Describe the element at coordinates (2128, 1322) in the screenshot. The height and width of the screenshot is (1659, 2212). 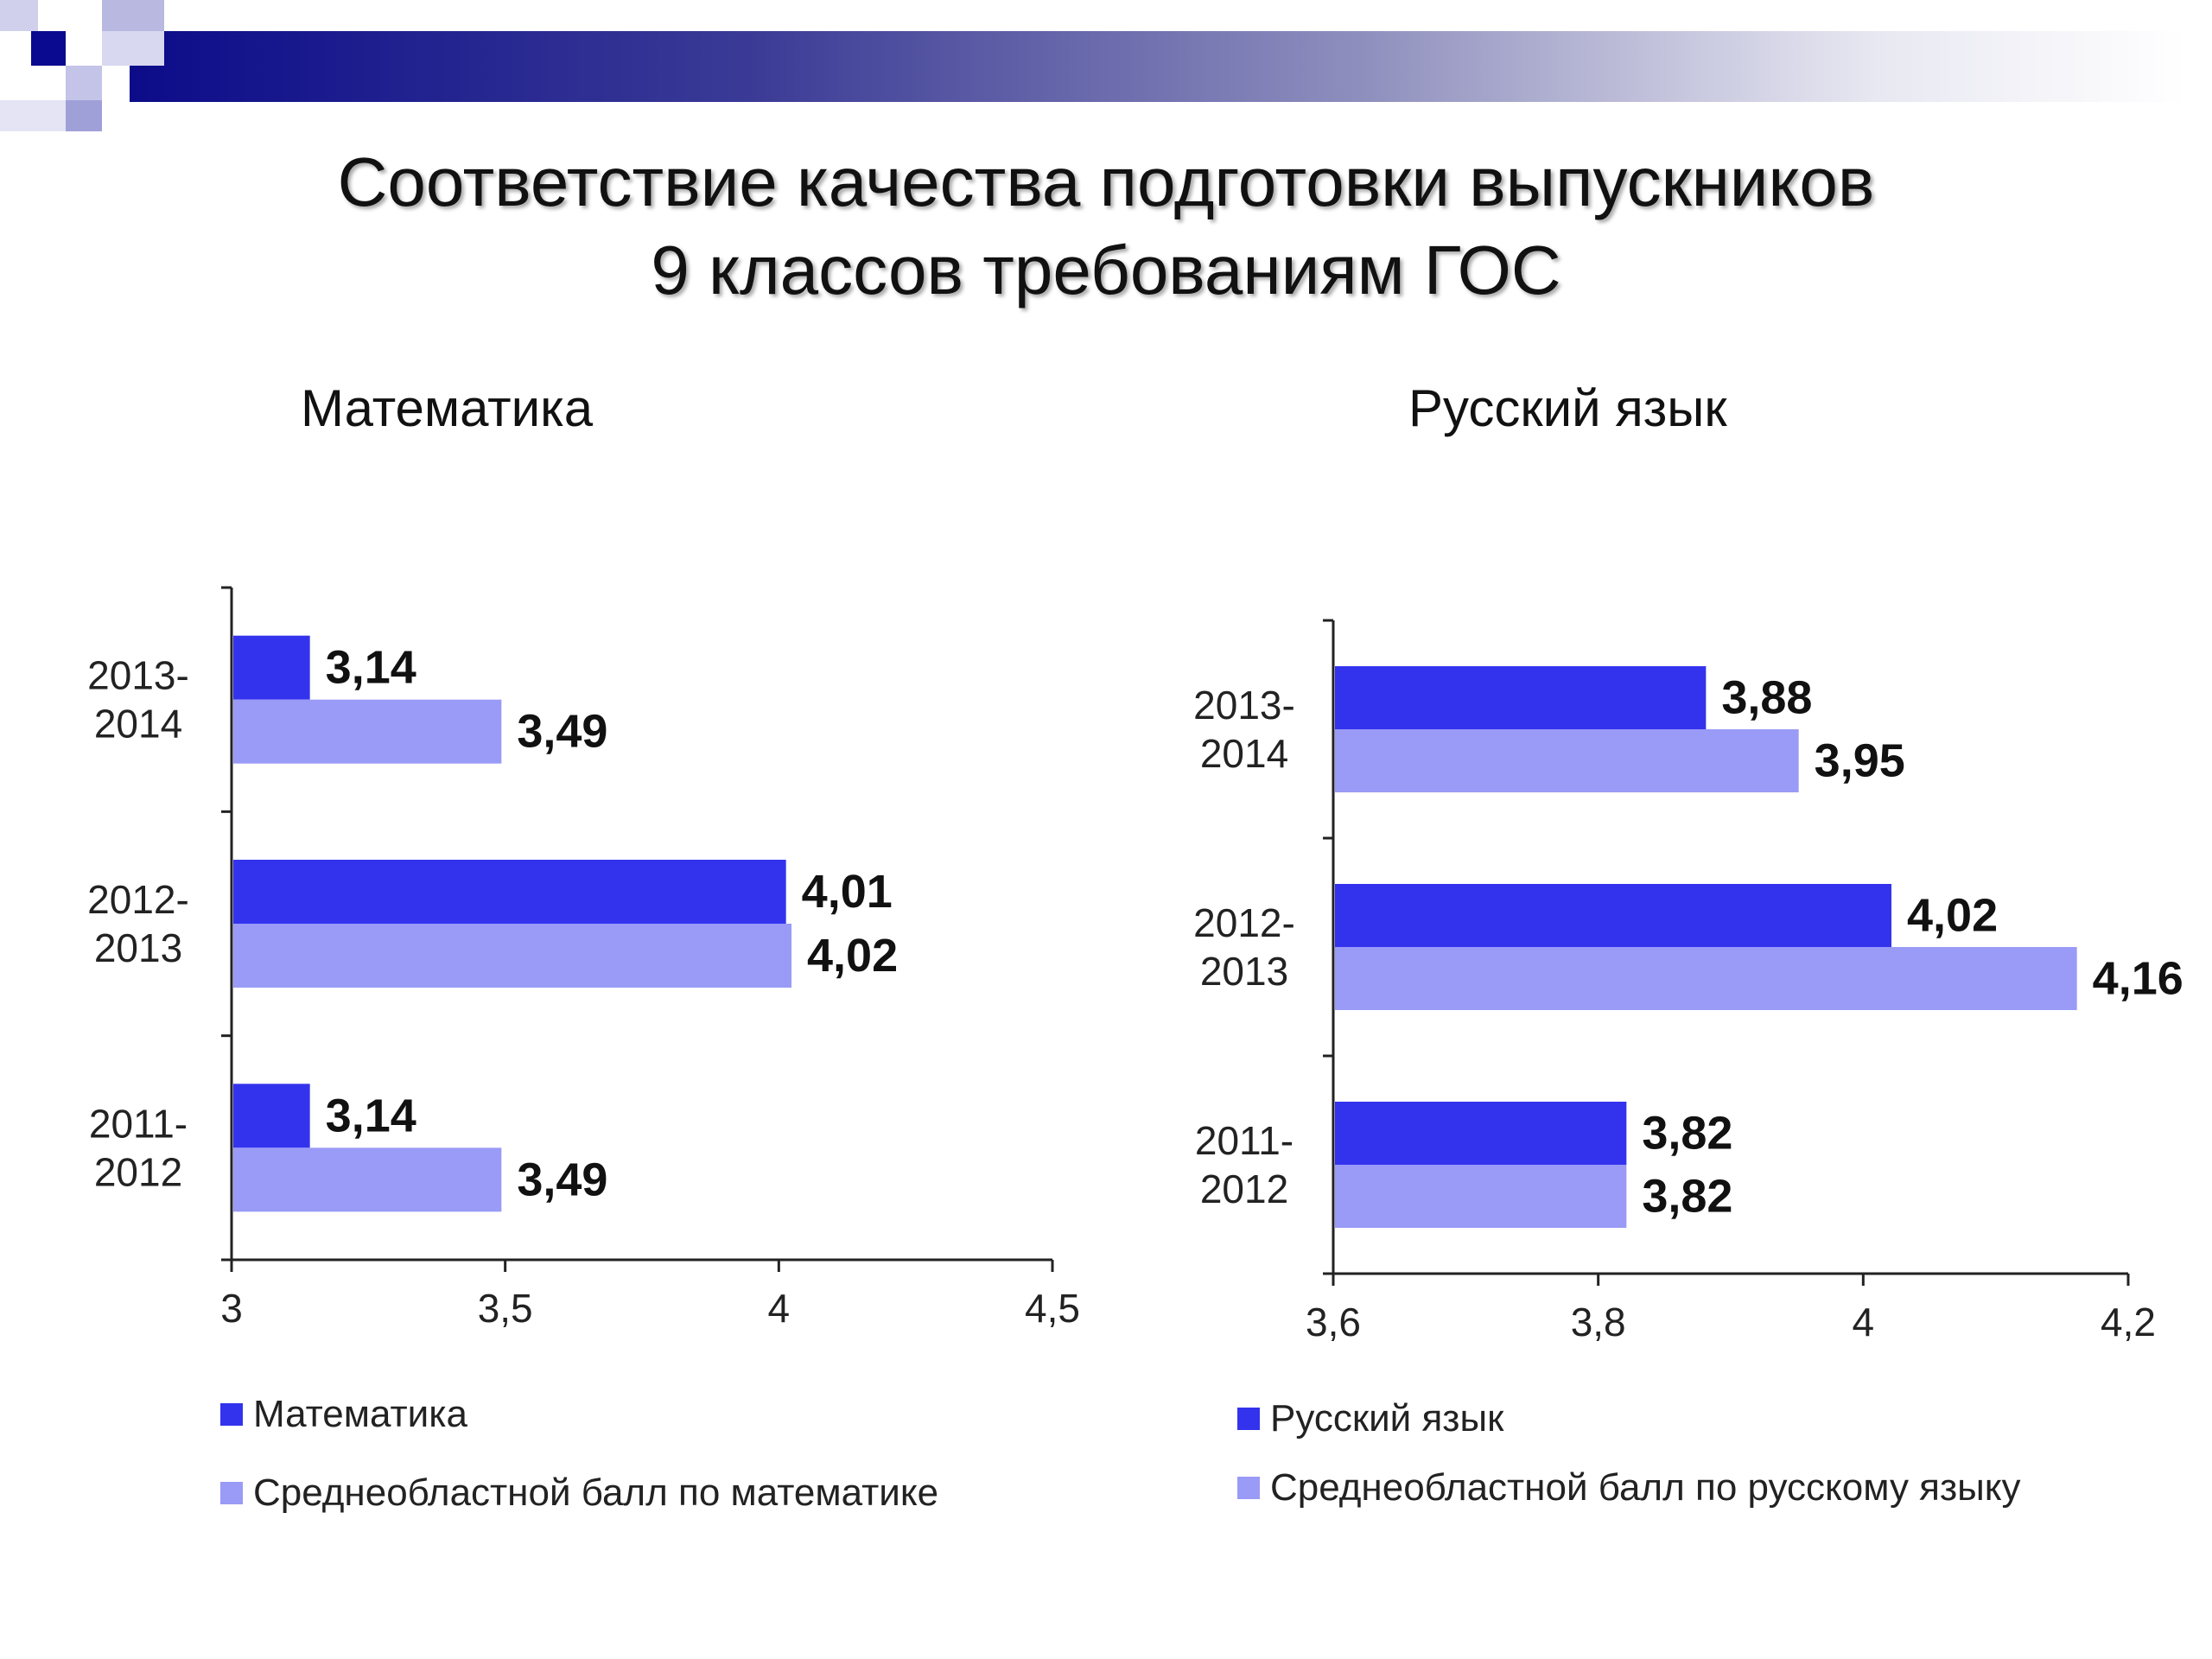
I see `x-tick-label: 4,2` at that location.